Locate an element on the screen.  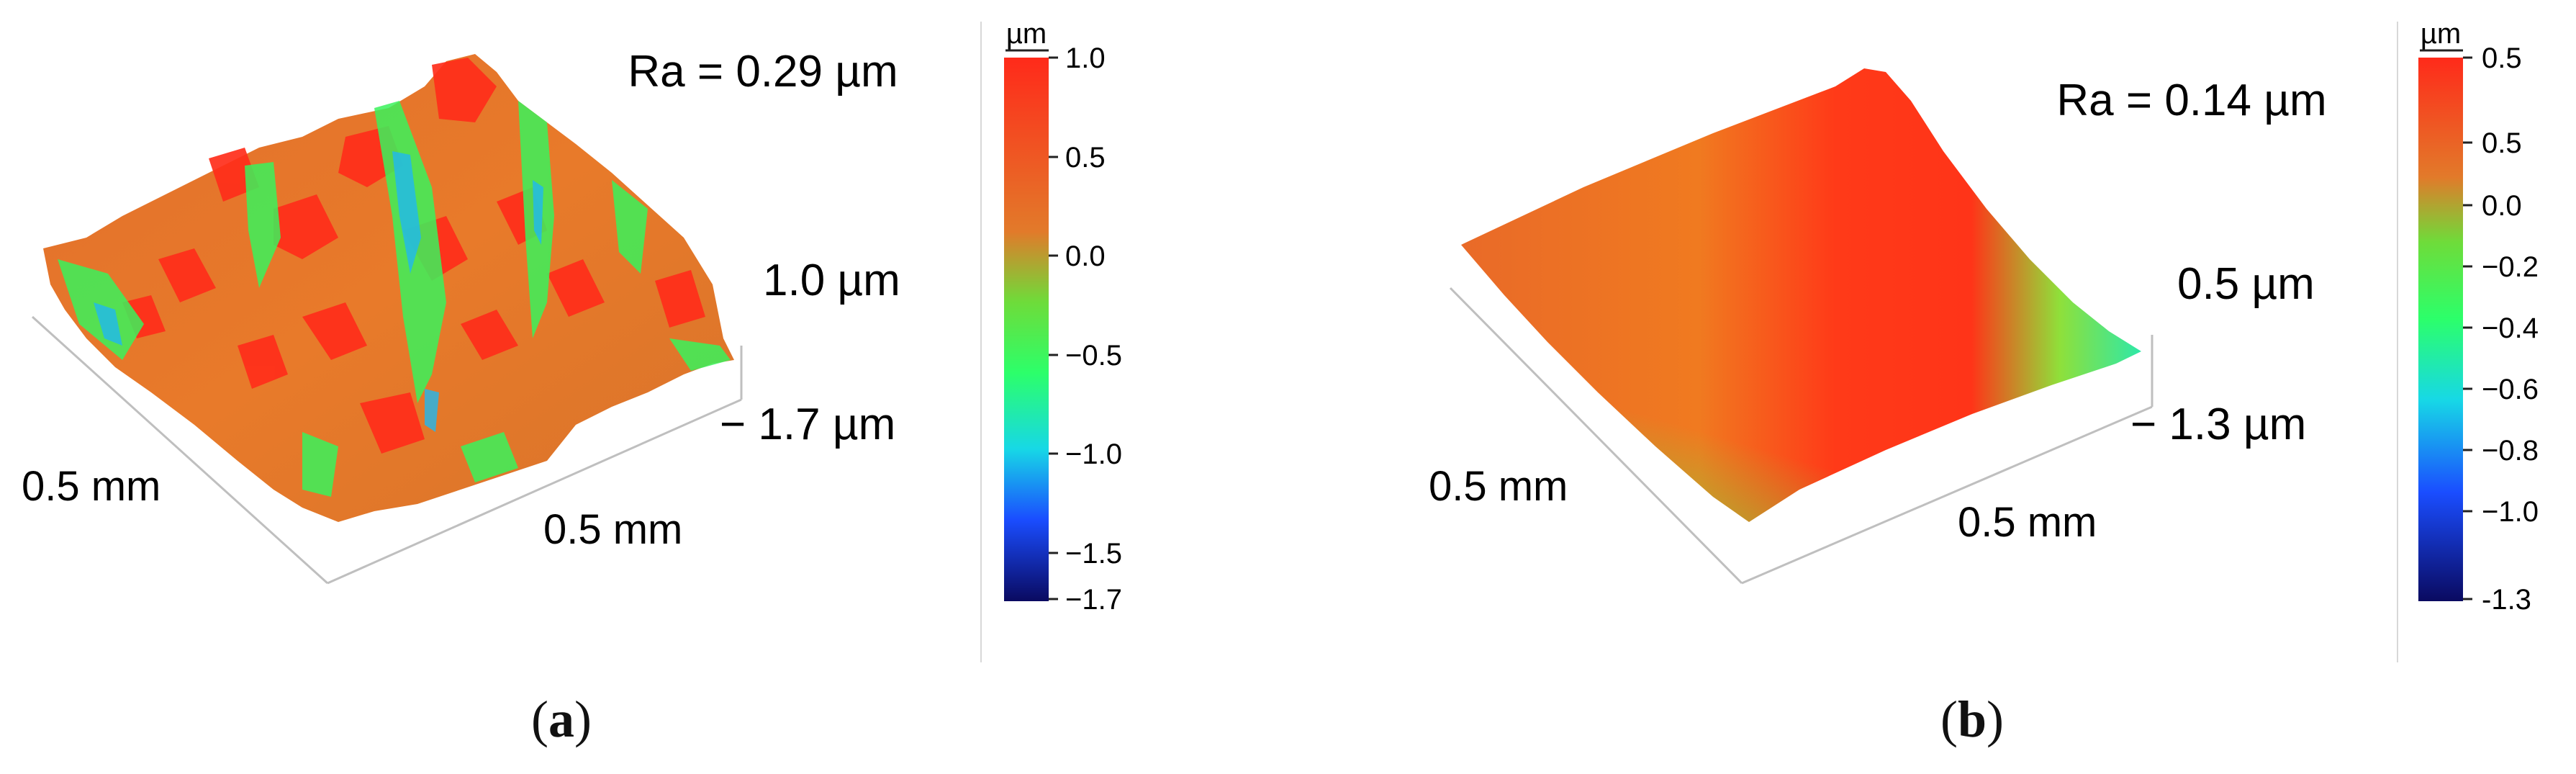
panel-b-y-dimension-label: 0.5 mm is located at coordinates (2028, 522).